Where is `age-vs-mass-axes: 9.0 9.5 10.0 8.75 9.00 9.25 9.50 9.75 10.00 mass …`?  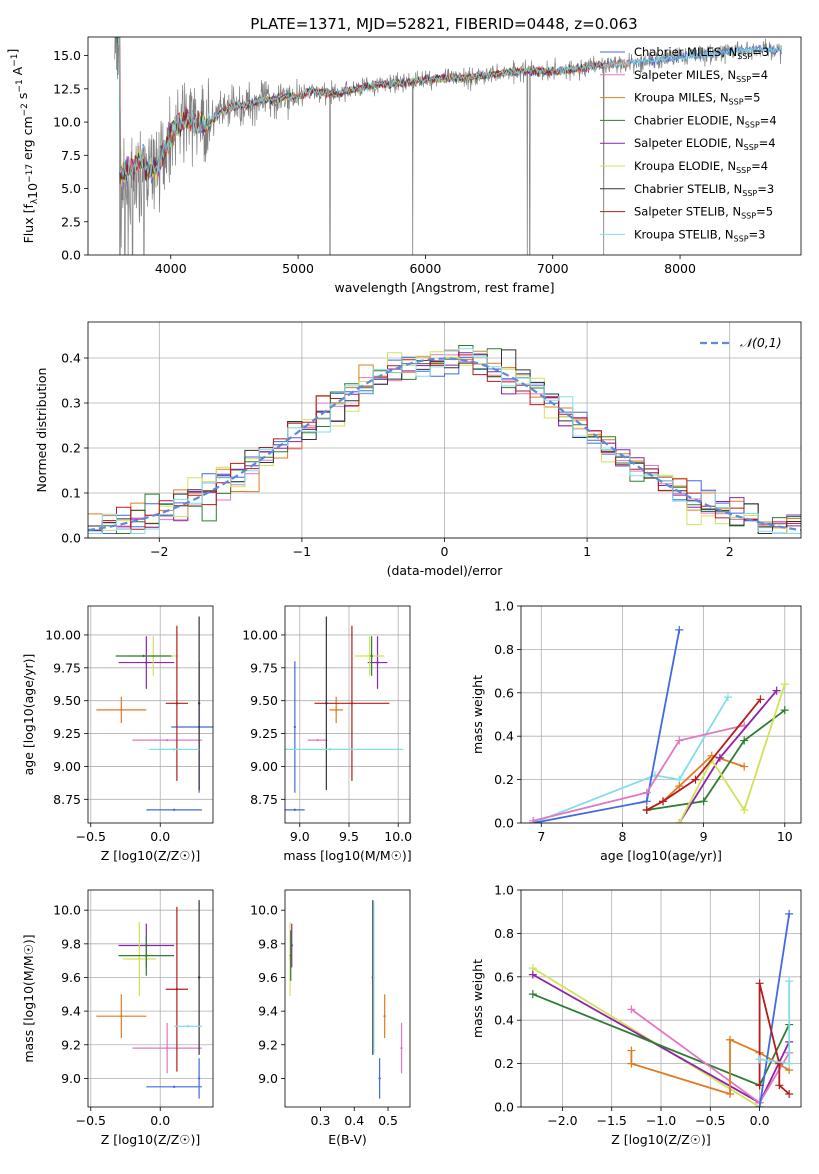
age-vs-mass-axes: 9.0 9.5 10.0 8.75 9.00 9.25 9.50 9.75 10.00 mass … is located at coordinates (327, 734).